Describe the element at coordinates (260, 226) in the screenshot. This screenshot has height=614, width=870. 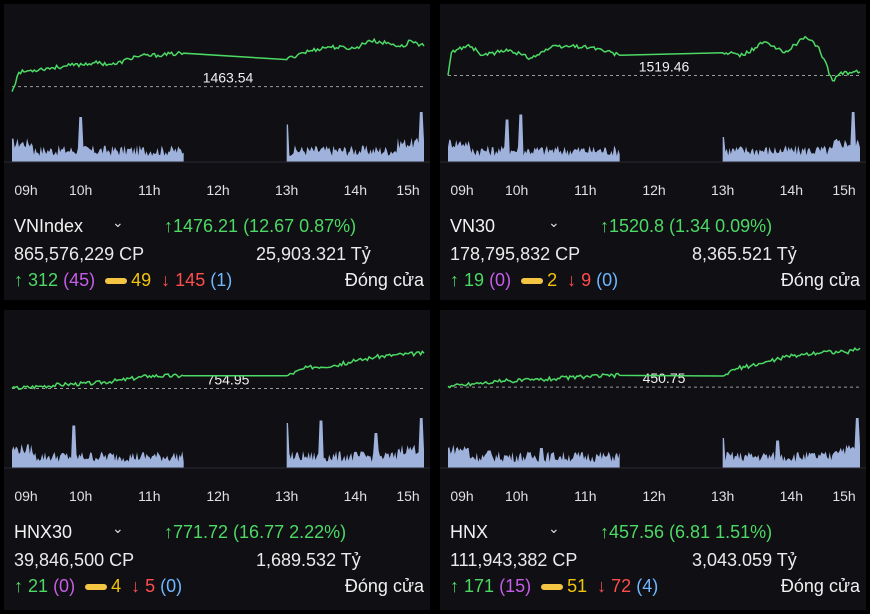
I see `index-change: ↑1476.21 (12.67 0.87%)` at that location.